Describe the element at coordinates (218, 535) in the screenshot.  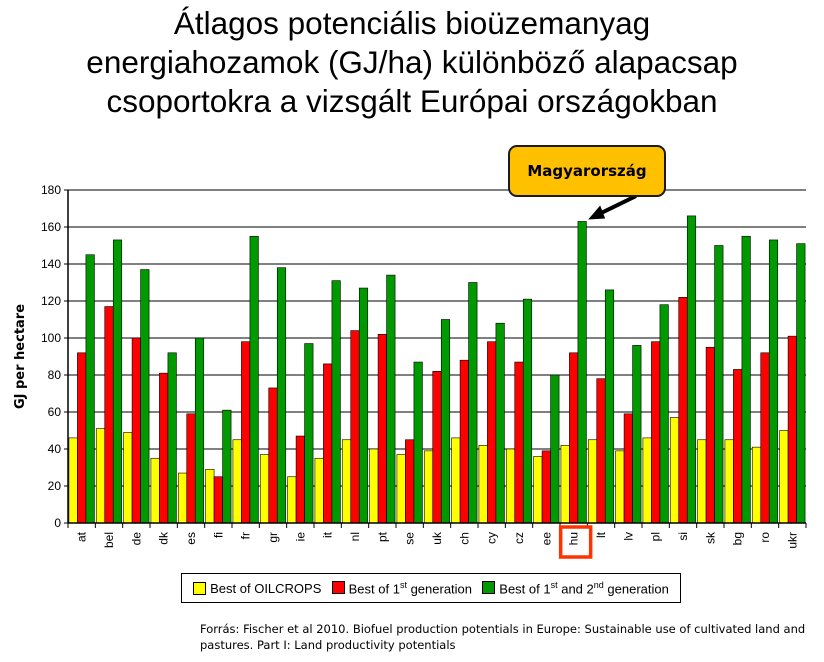
I see `x-tick-label-fi: fi` at that location.